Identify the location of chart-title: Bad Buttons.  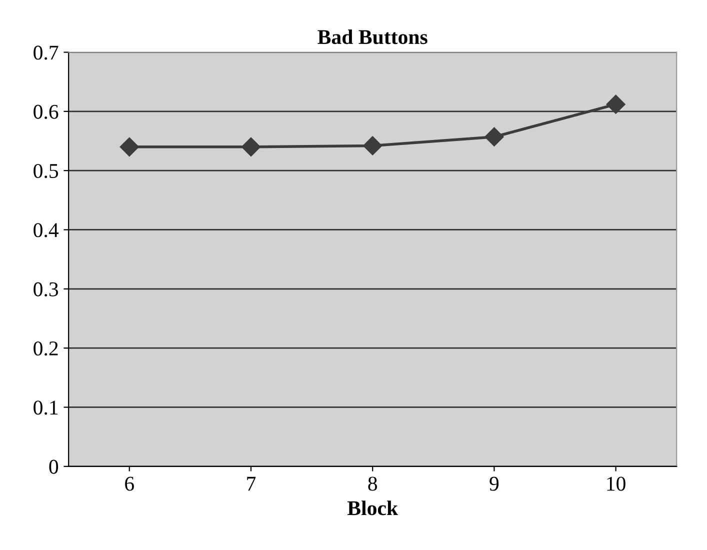
(373, 36).